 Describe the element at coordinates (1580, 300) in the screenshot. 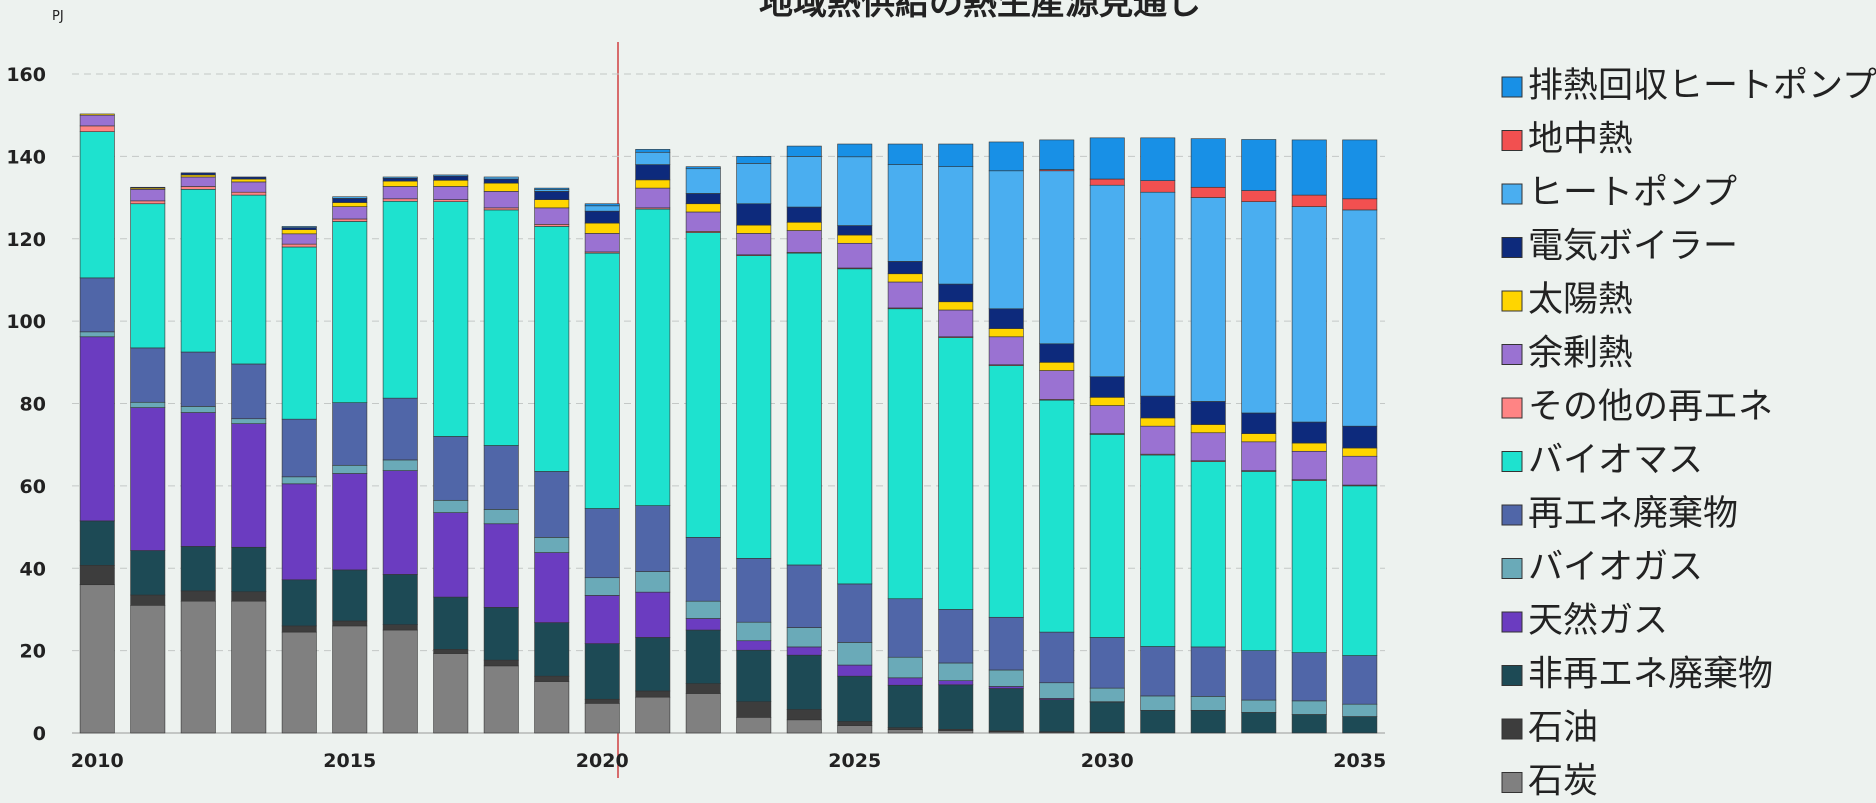

I see `legend-label: 太陽熱` at that location.